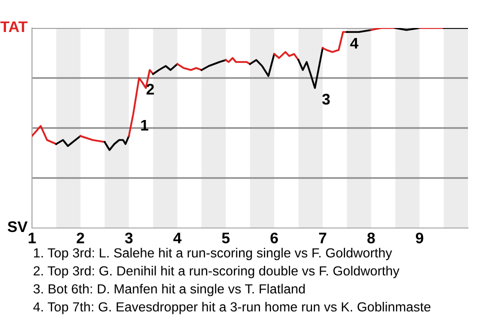  What do you see at coordinates (144, 125) in the screenshot?
I see `annotation: 1` at bounding box center [144, 125].